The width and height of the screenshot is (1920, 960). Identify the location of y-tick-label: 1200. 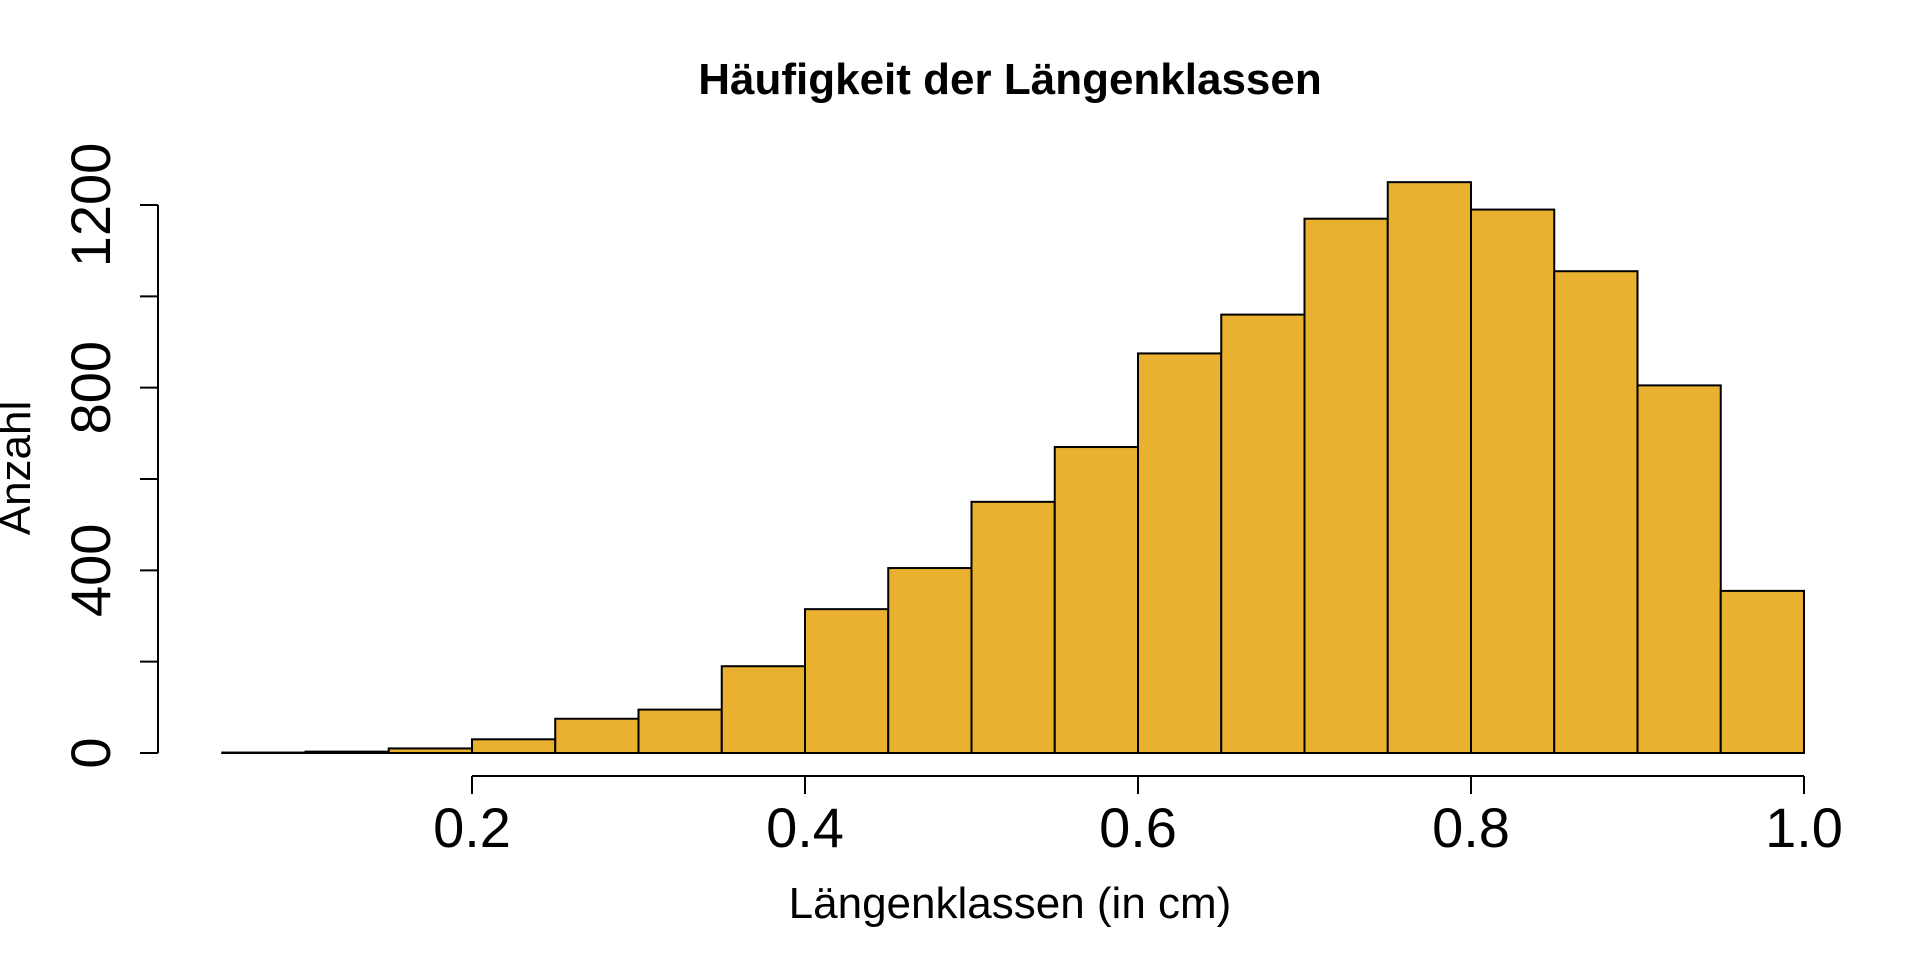
(90, 205).